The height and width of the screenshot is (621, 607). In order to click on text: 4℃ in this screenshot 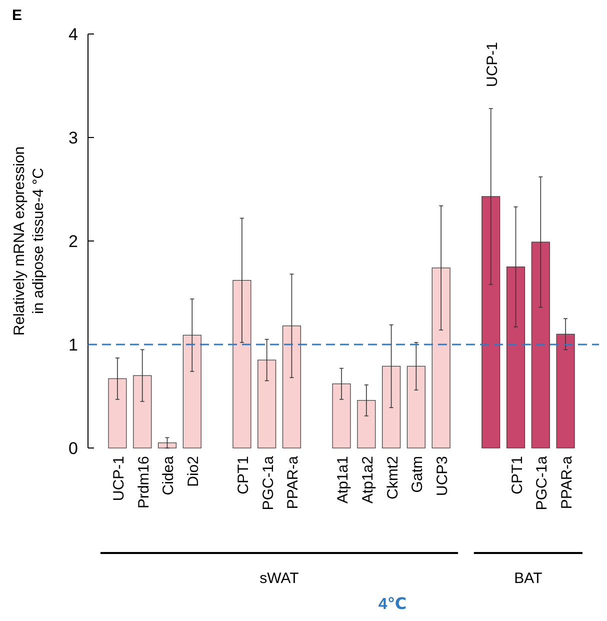, I will do `click(392, 604)`.